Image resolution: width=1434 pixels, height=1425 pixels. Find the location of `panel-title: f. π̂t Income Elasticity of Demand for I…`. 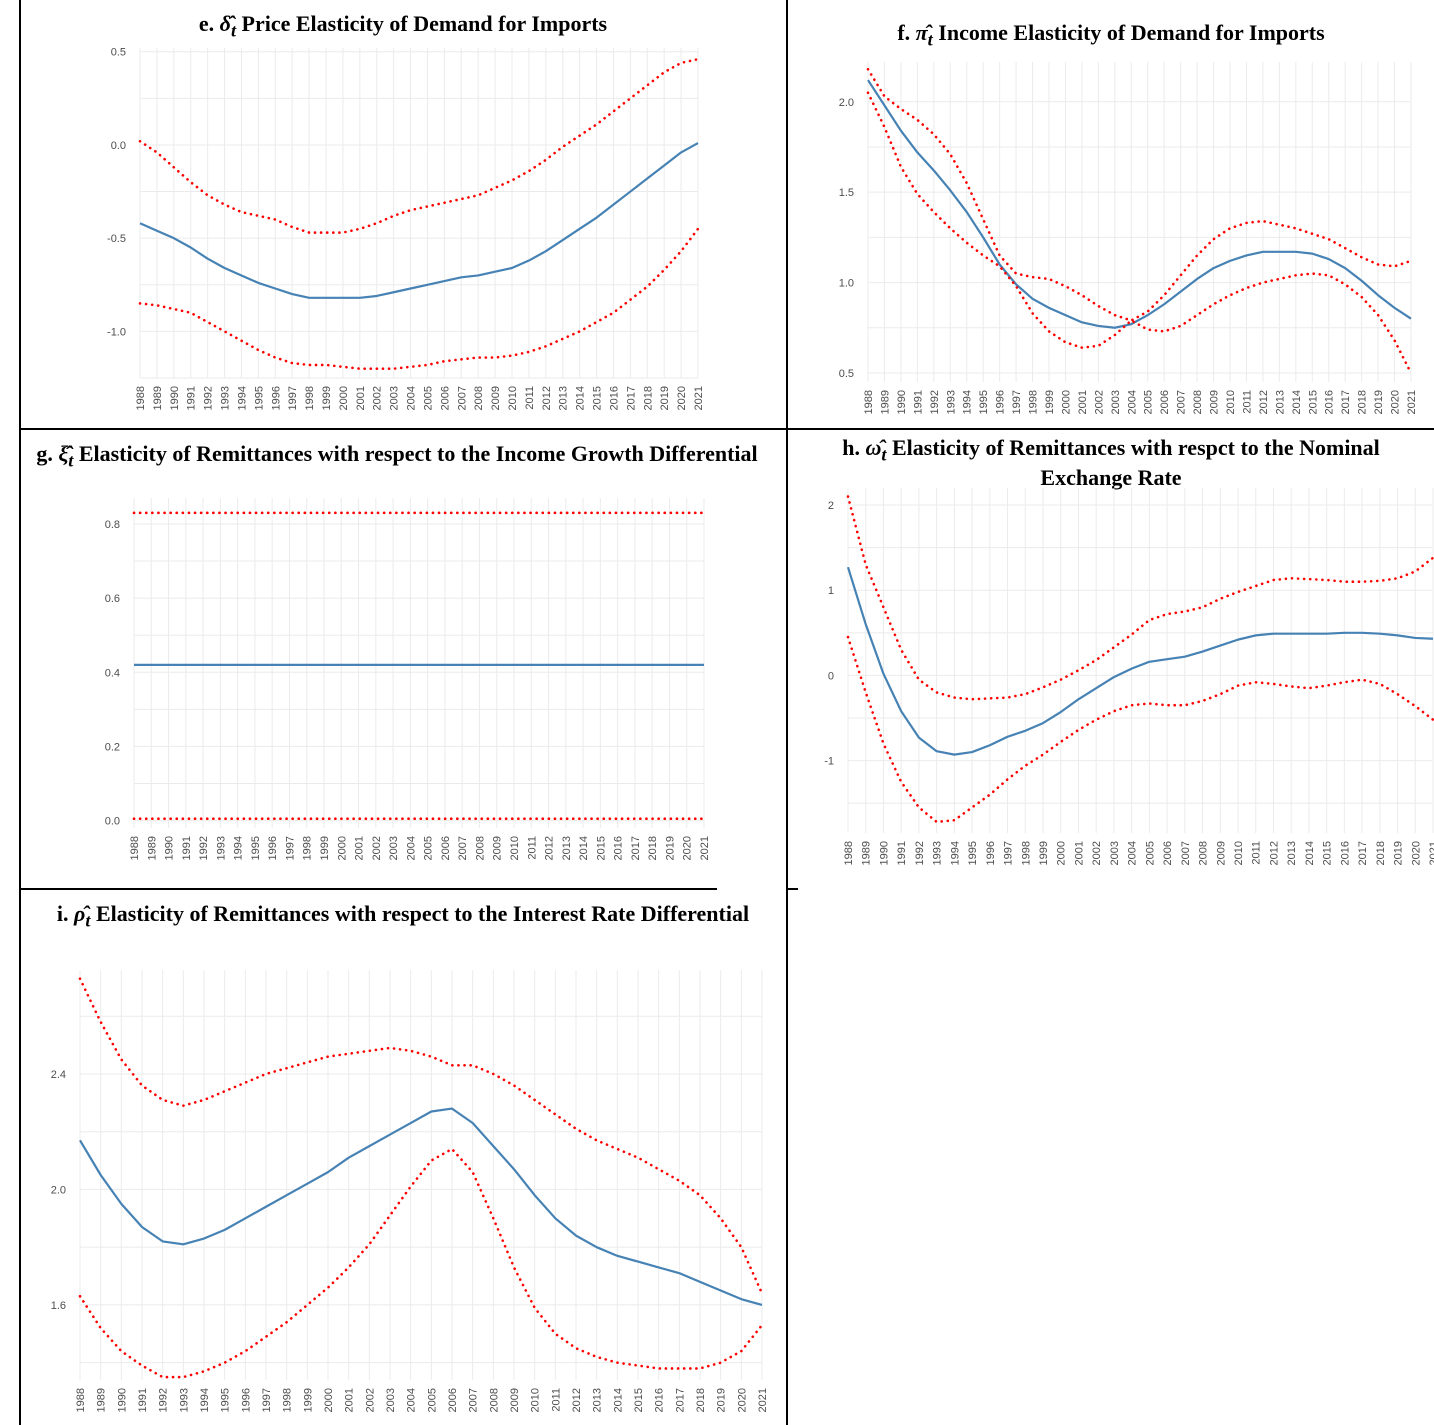

panel-title: f. π̂t Income Elasticity of Demand for I… is located at coordinates (1111, 35).